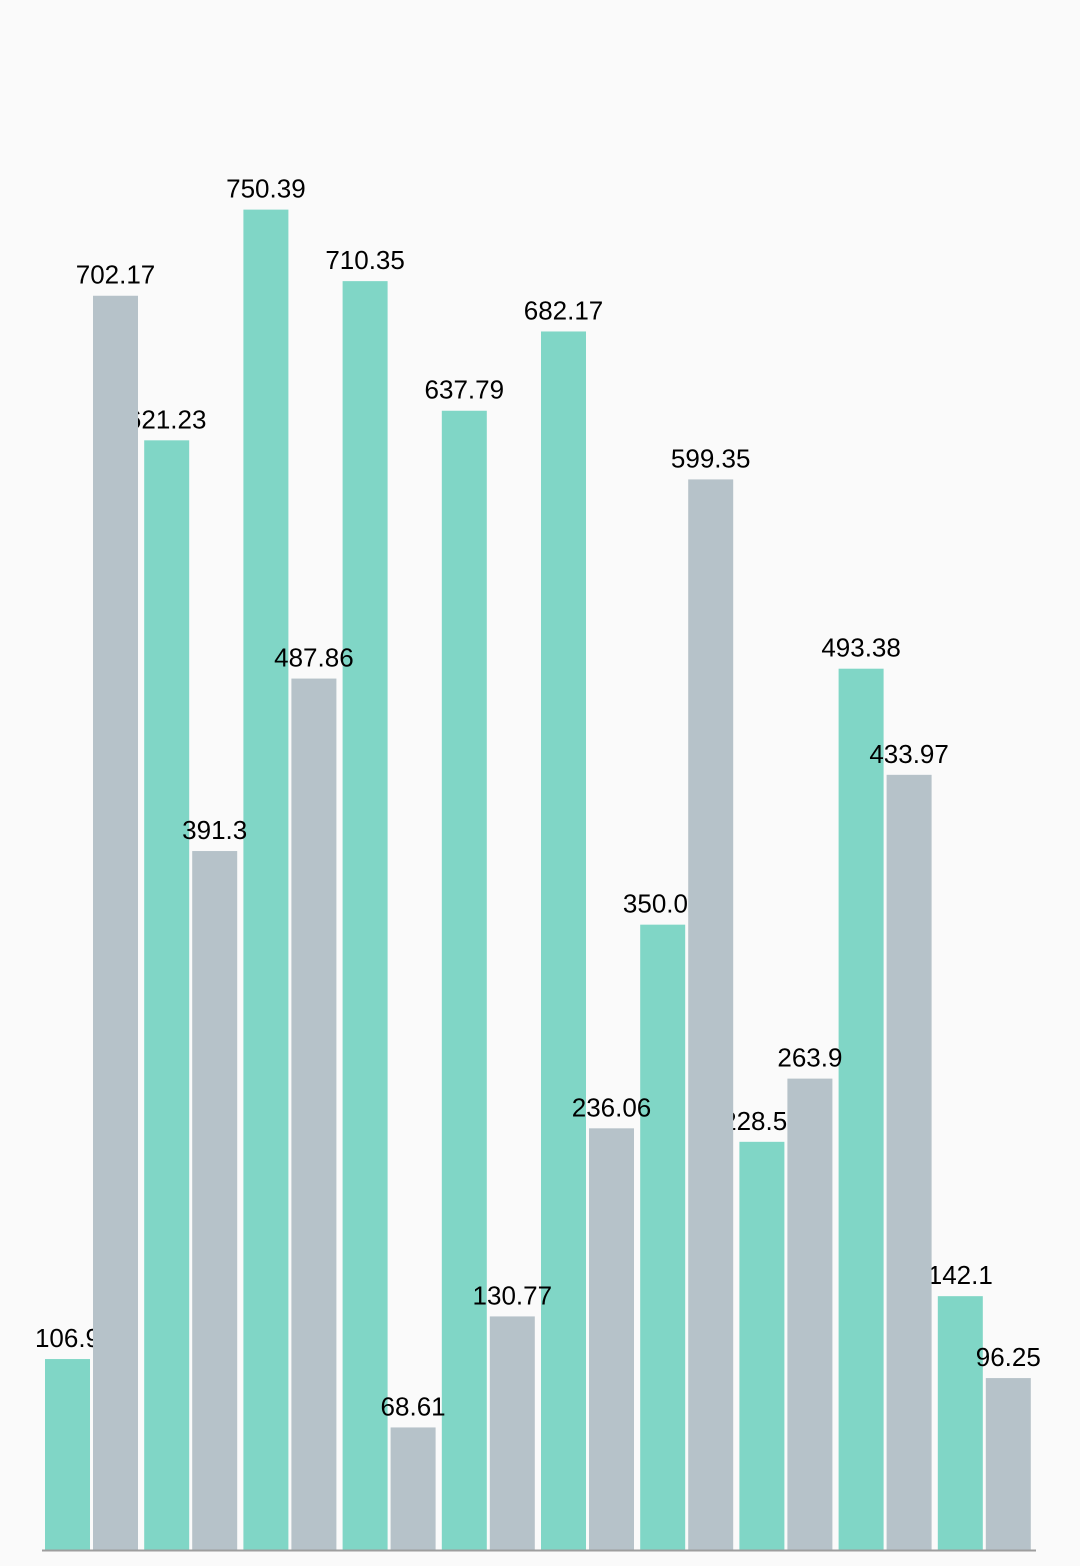 The width and height of the screenshot is (1080, 1566). I want to click on value-label: 682.17, so click(564, 310).